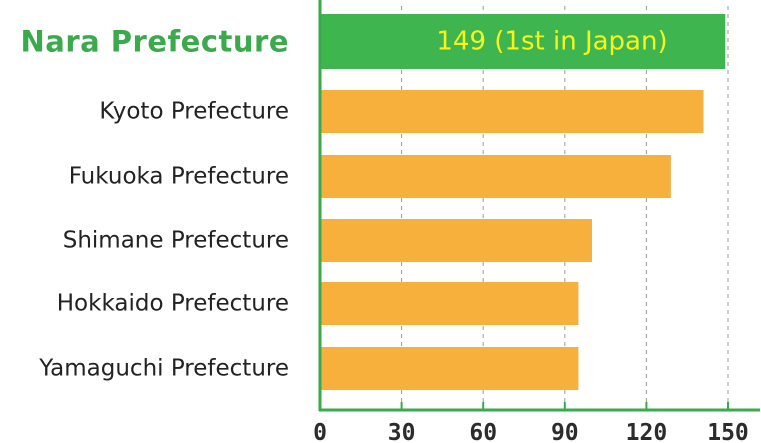  What do you see at coordinates (483, 431) in the screenshot?
I see `x-tick-label: 60` at bounding box center [483, 431].